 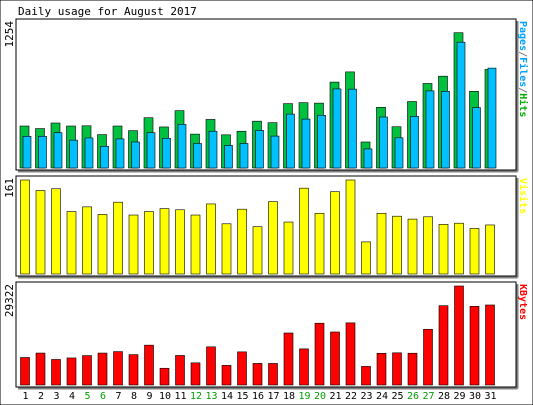 I want to click on x-tick-label: 31, so click(x=490, y=396).